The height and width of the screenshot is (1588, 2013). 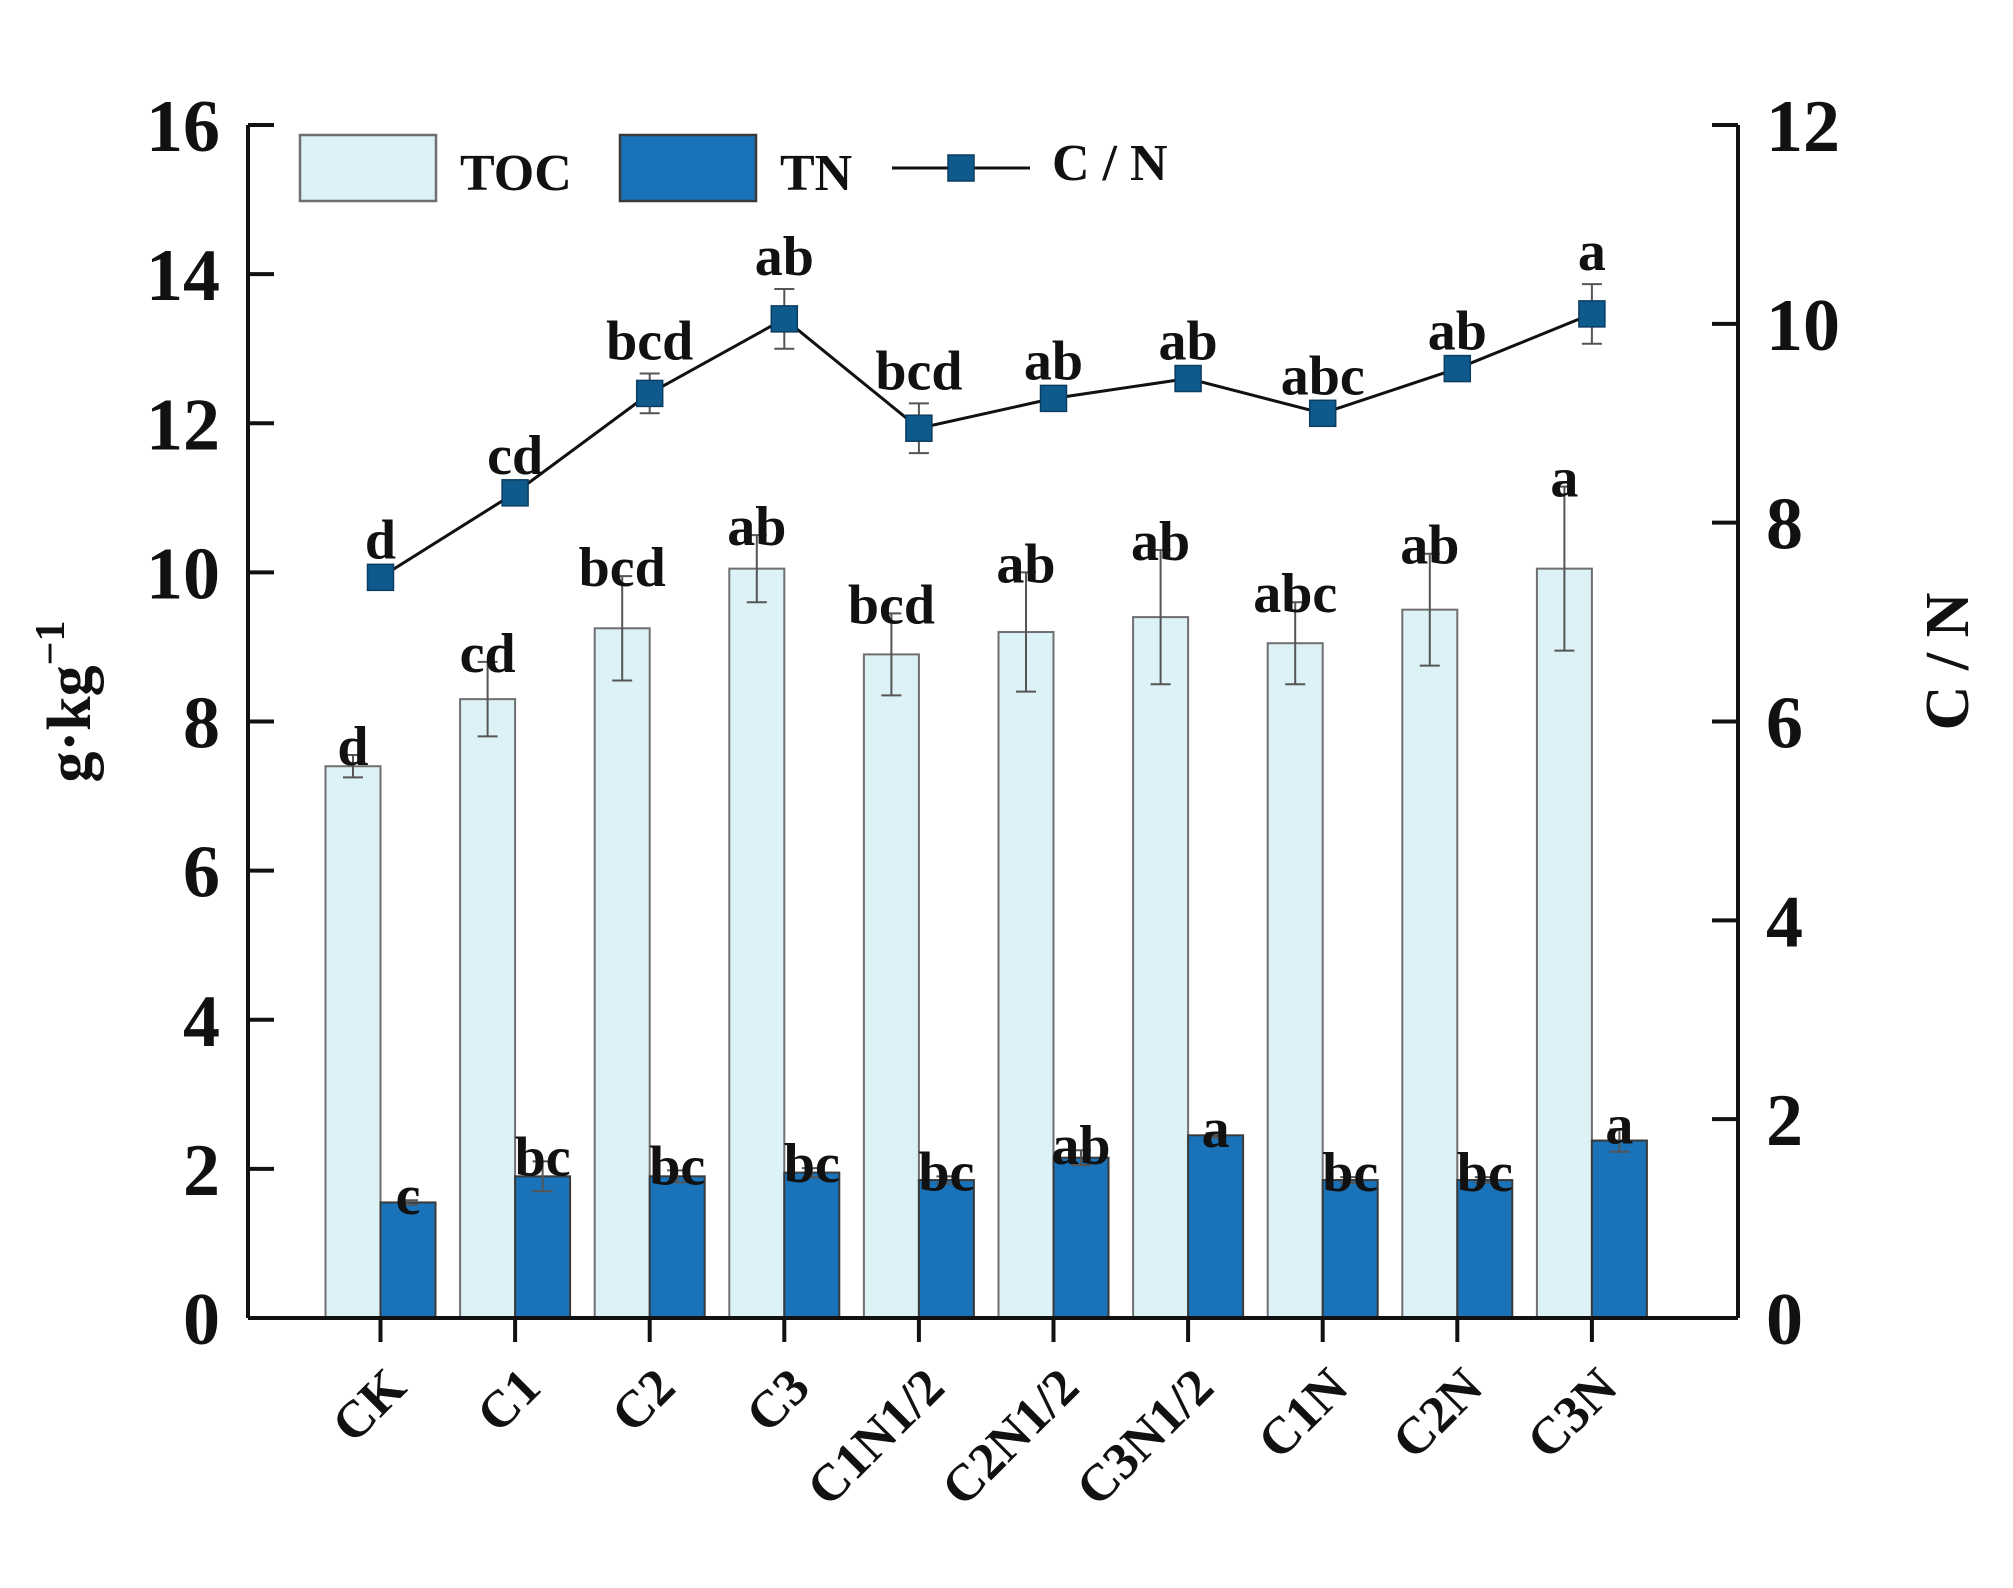 I want to click on y-left-tick-label: 6, so click(x=201, y=873).